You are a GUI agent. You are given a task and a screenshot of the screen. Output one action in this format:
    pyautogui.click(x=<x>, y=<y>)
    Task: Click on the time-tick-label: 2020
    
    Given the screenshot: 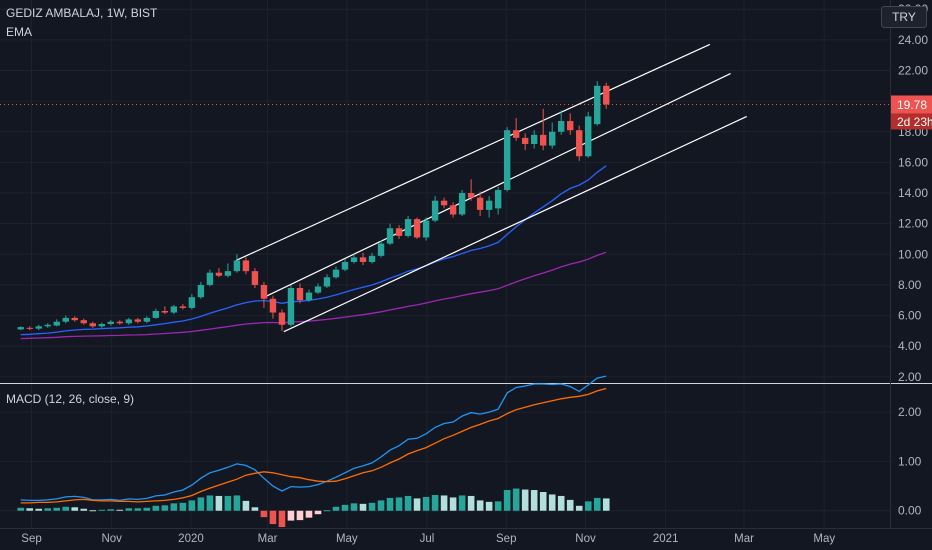 What is the action you would take?
    pyautogui.click(x=191, y=539)
    